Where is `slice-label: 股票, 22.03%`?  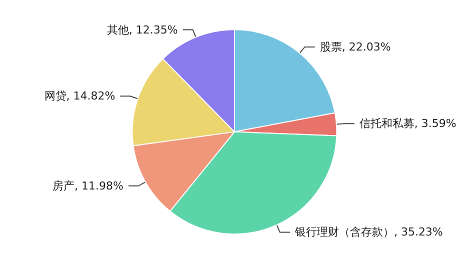
slice-label: 股票, 22.03% is located at coordinates (355, 47).